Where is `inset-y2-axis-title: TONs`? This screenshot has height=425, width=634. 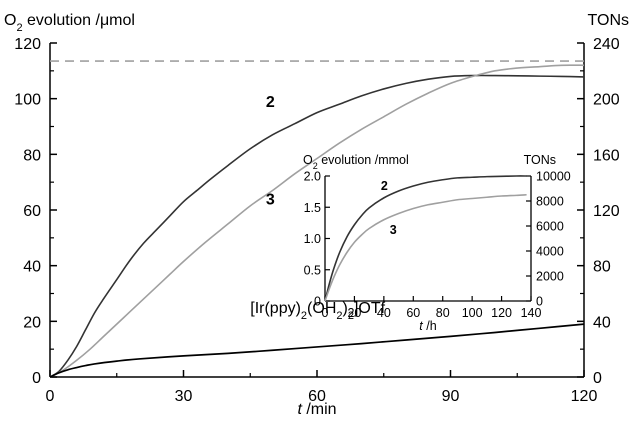 inset-y2-axis-title: TONs is located at coordinates (540, 160).